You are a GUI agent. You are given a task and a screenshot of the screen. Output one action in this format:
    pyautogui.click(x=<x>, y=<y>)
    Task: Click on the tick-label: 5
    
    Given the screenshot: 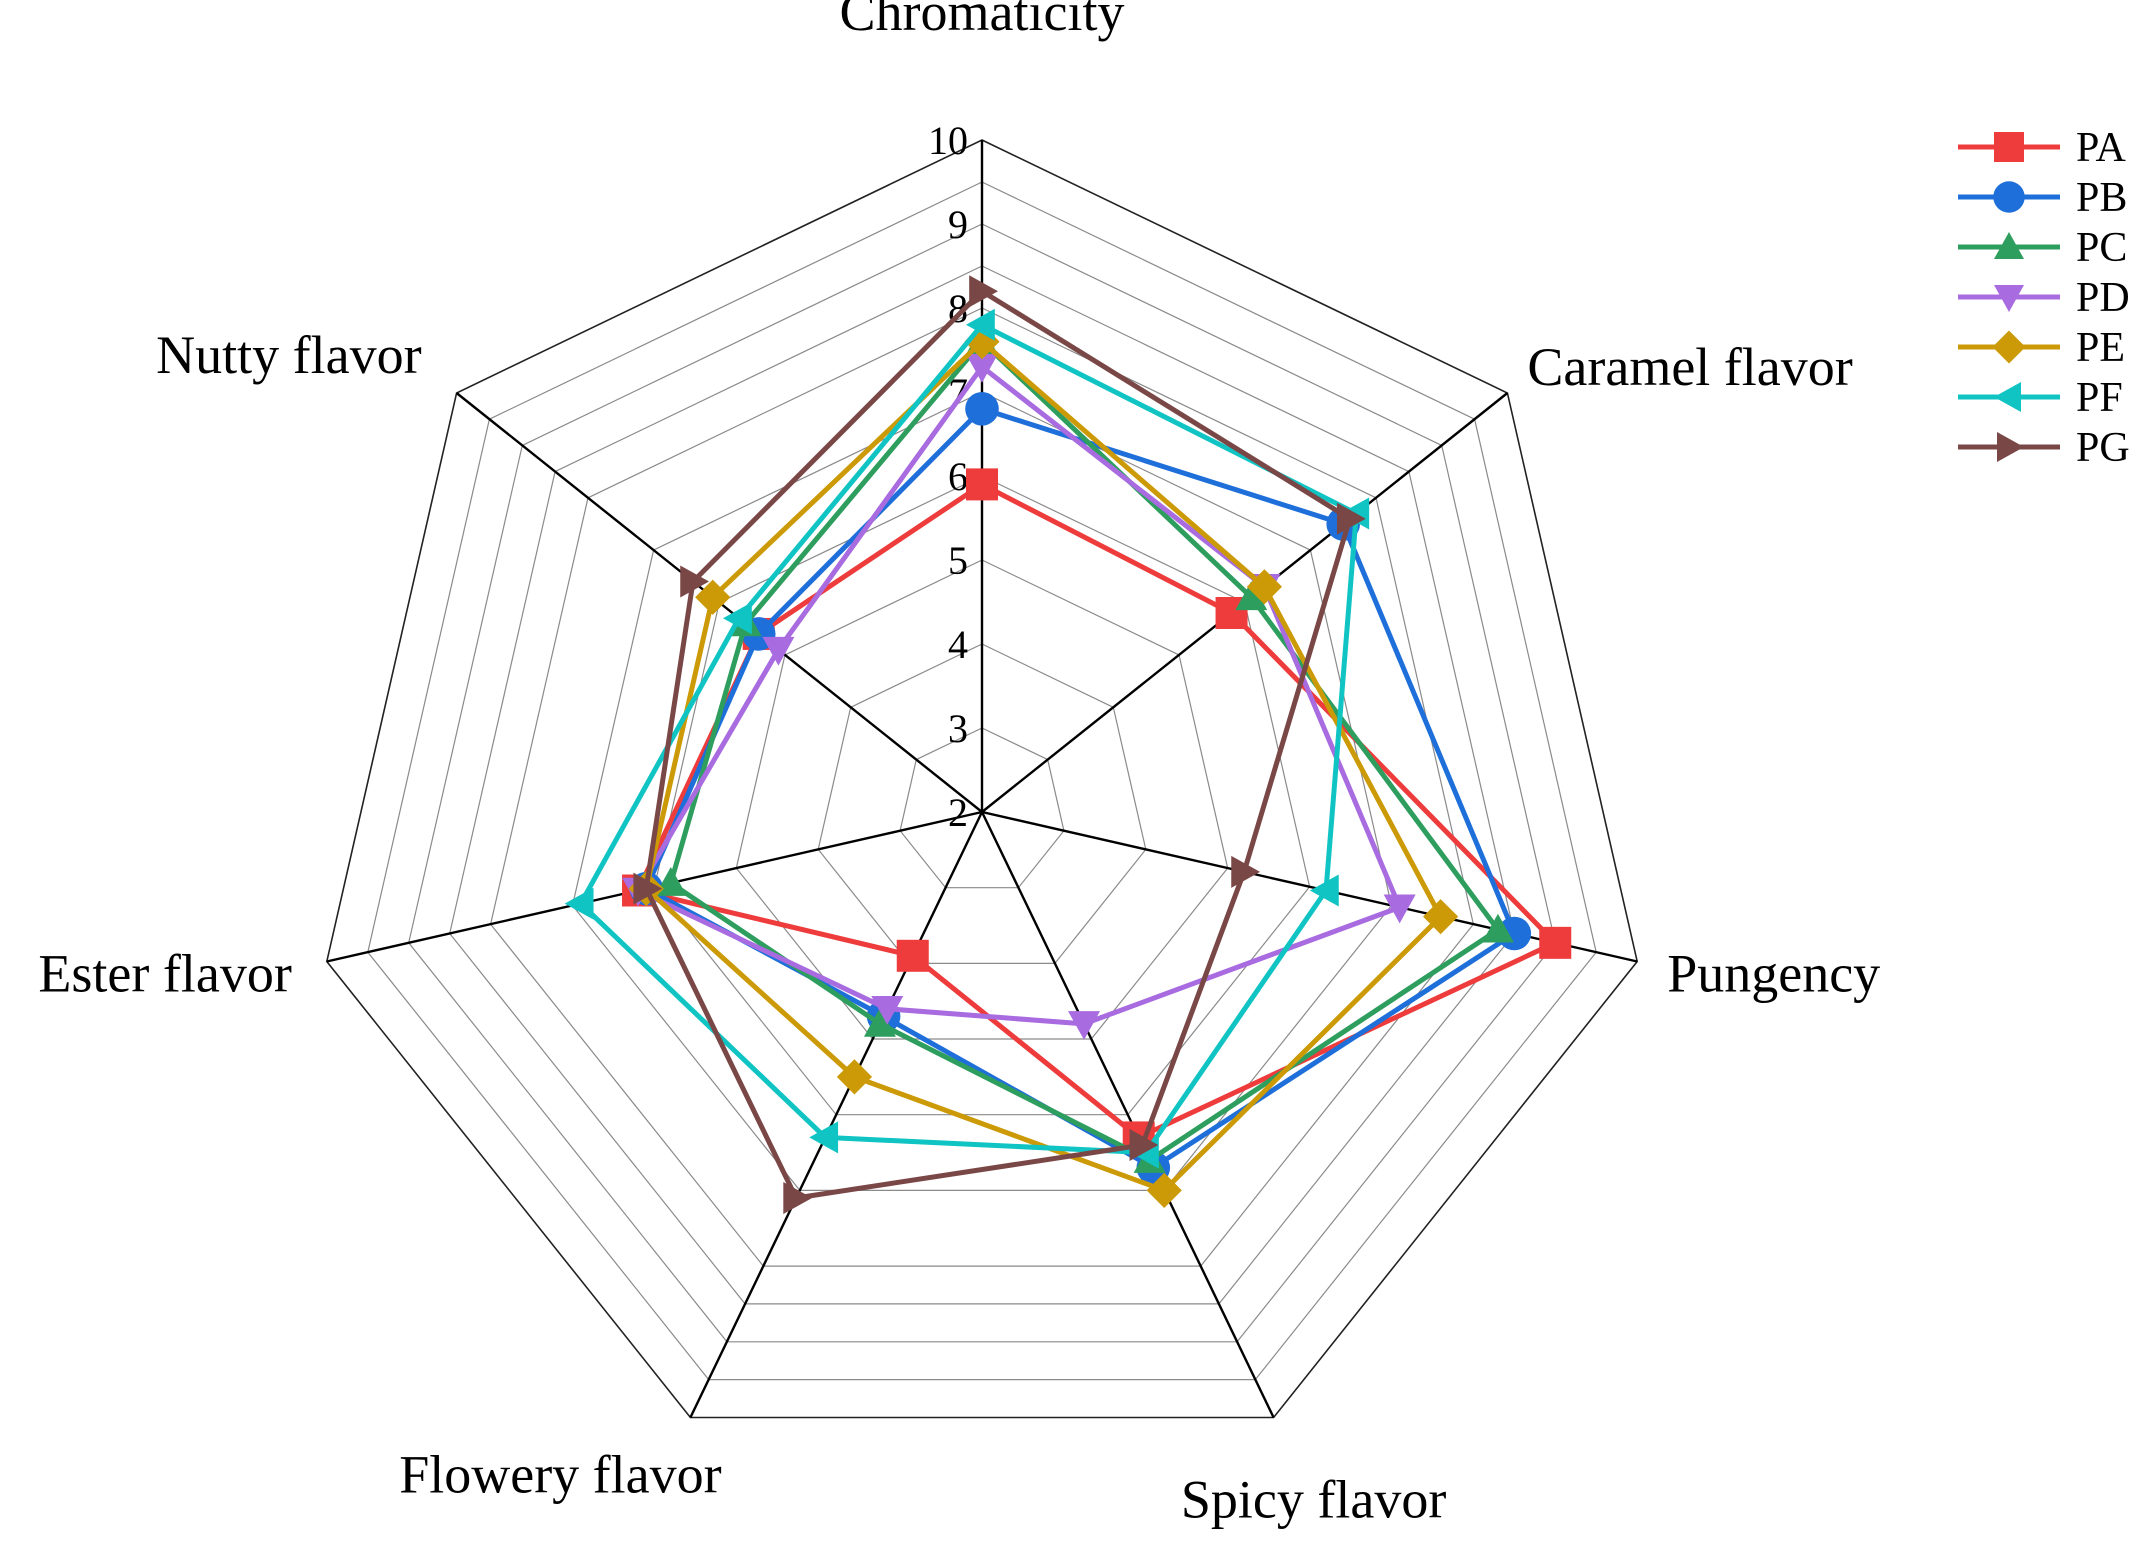 What is the action you would take?
    pyautogui.click(x=958, y=560)
    